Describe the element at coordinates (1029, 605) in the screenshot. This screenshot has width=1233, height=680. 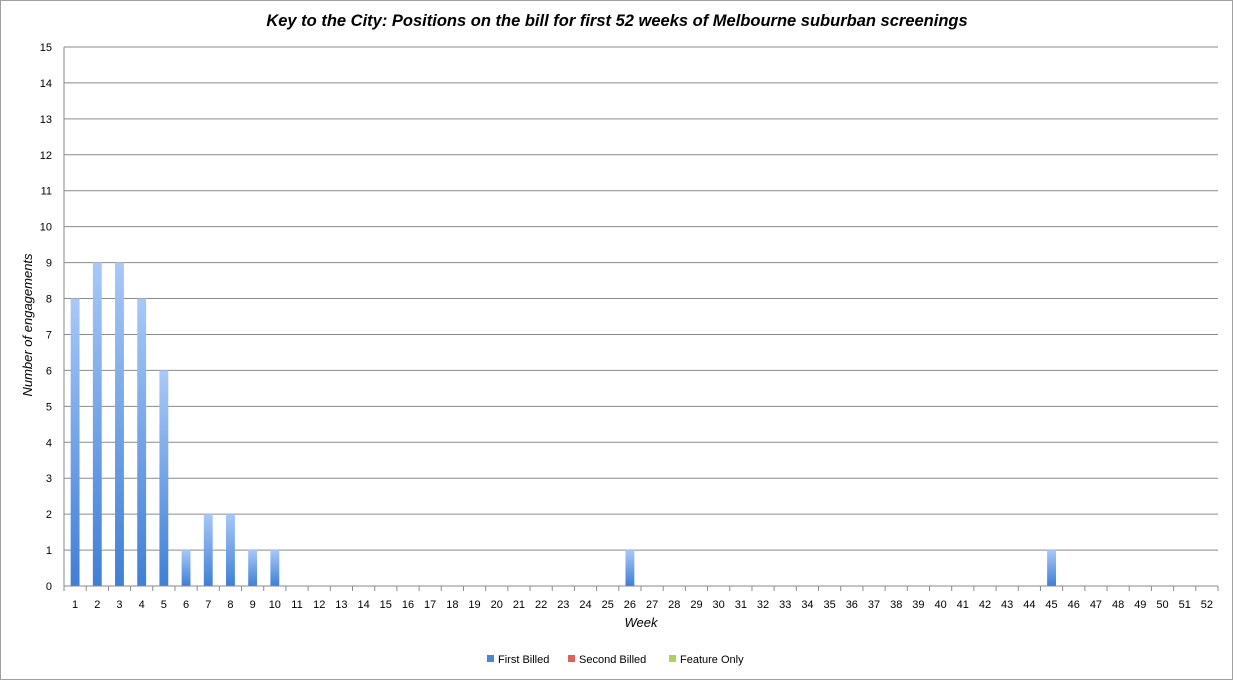
I see `x-tick-label: 44` at that location.